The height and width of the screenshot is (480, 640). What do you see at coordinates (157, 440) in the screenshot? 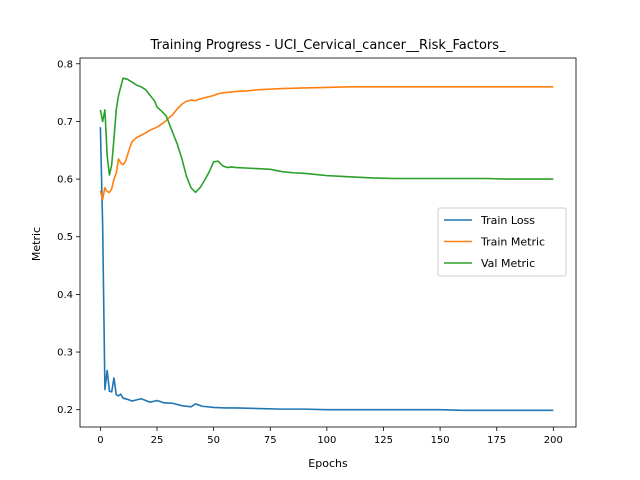
I see `x-tick-label: 25` at bounding box center [157, 440].